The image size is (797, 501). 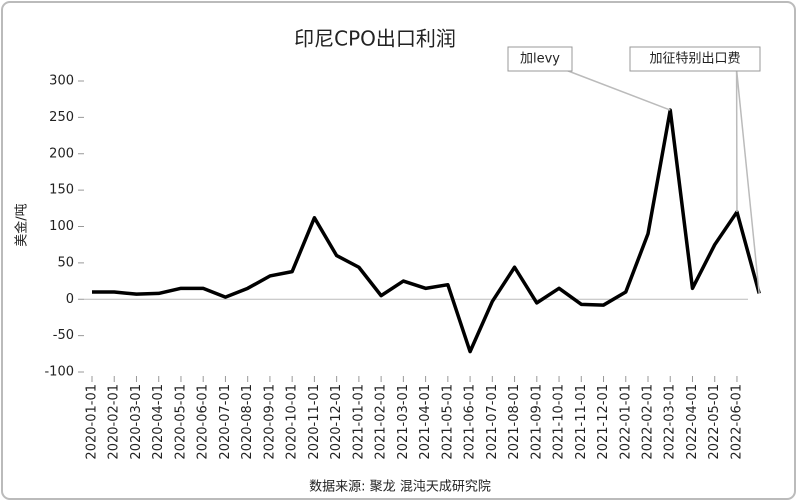 What do you see at coordinates (670, 422) in the screenshot?
I see `x-tick-label: 2022-03-01` at bounding box center [670, 422].